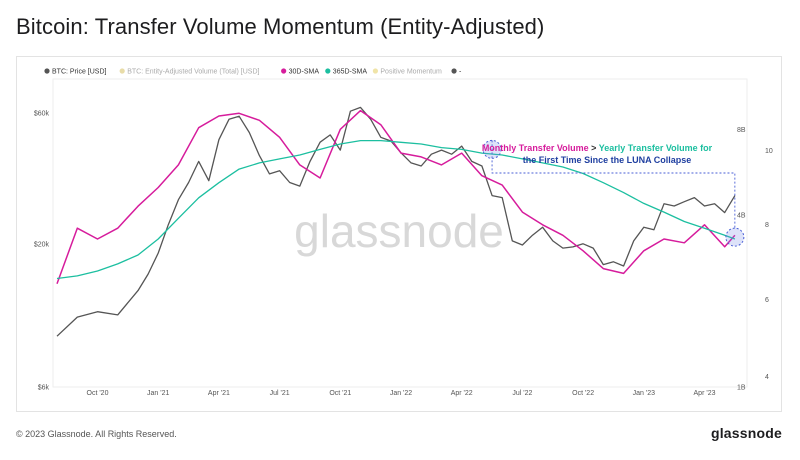 Image resolution: width=800 pixels, height=460 pixels. I want to click on y-right-tick-label: 1B, so click(741, 388).